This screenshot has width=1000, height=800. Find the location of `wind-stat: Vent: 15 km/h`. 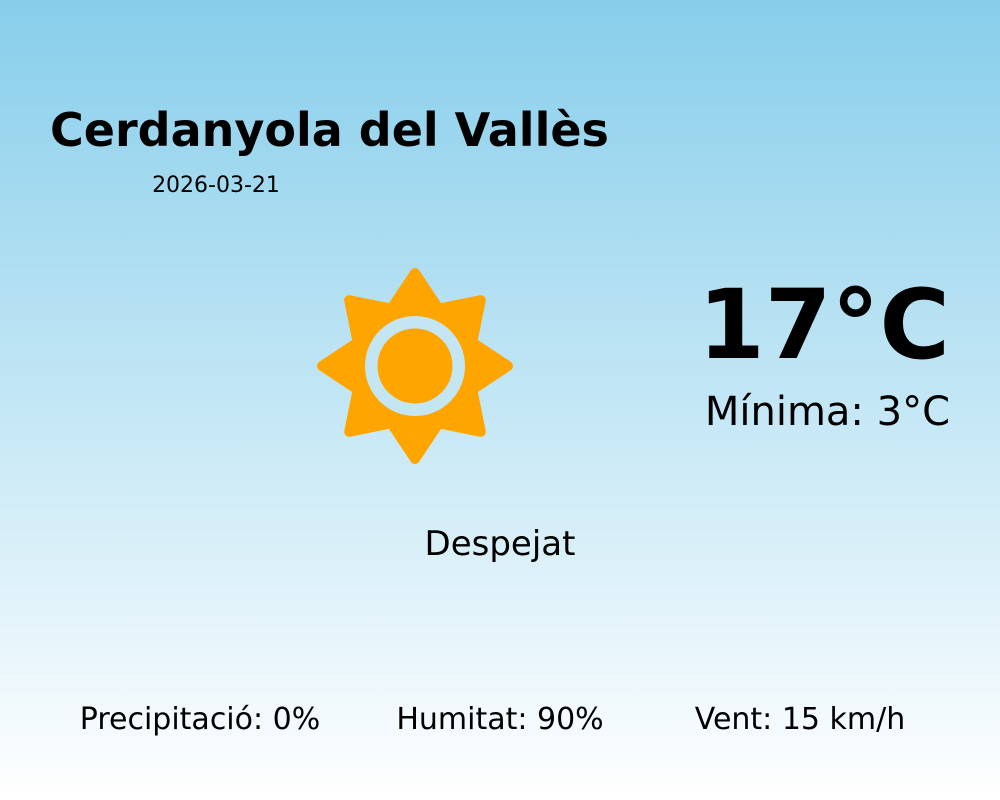

wind-stat: Vent: 15 km/h is located at coordinates (800, 719).